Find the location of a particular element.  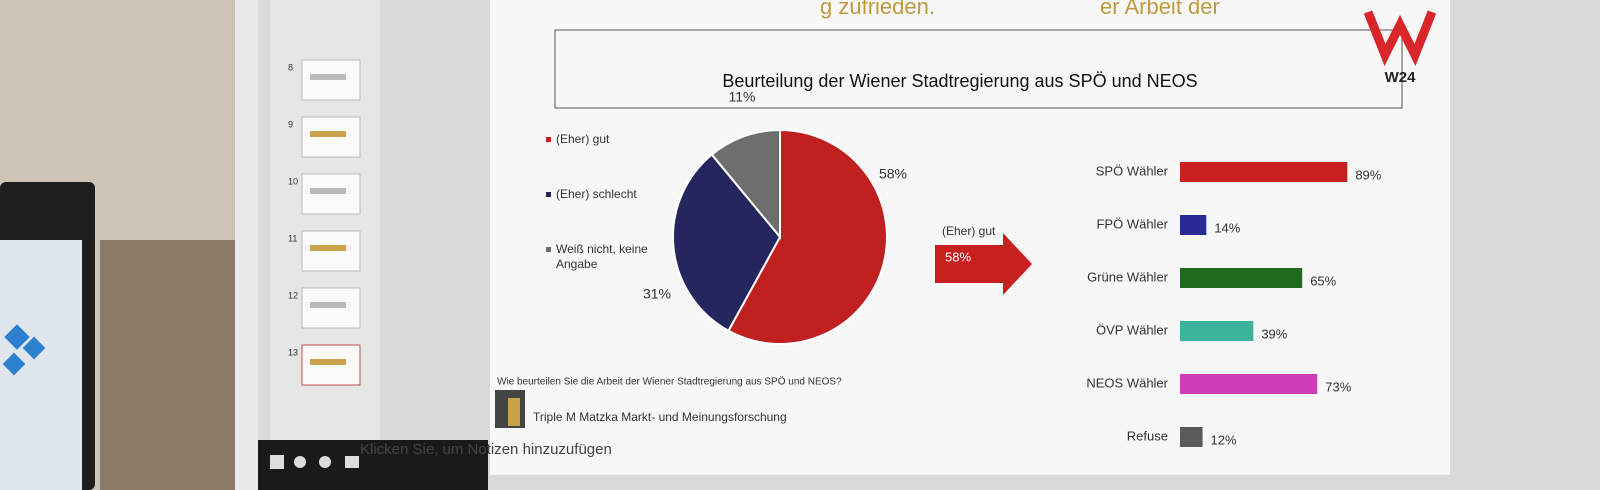

chart-title-box is located at coordinates (978, 69).